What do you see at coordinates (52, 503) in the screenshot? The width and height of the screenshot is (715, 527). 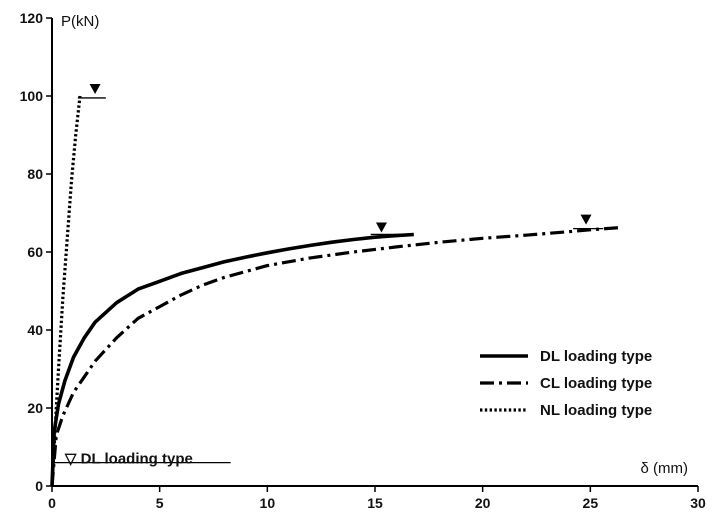 I see `x-tick-label: 0` at bounding box center [52, 503].